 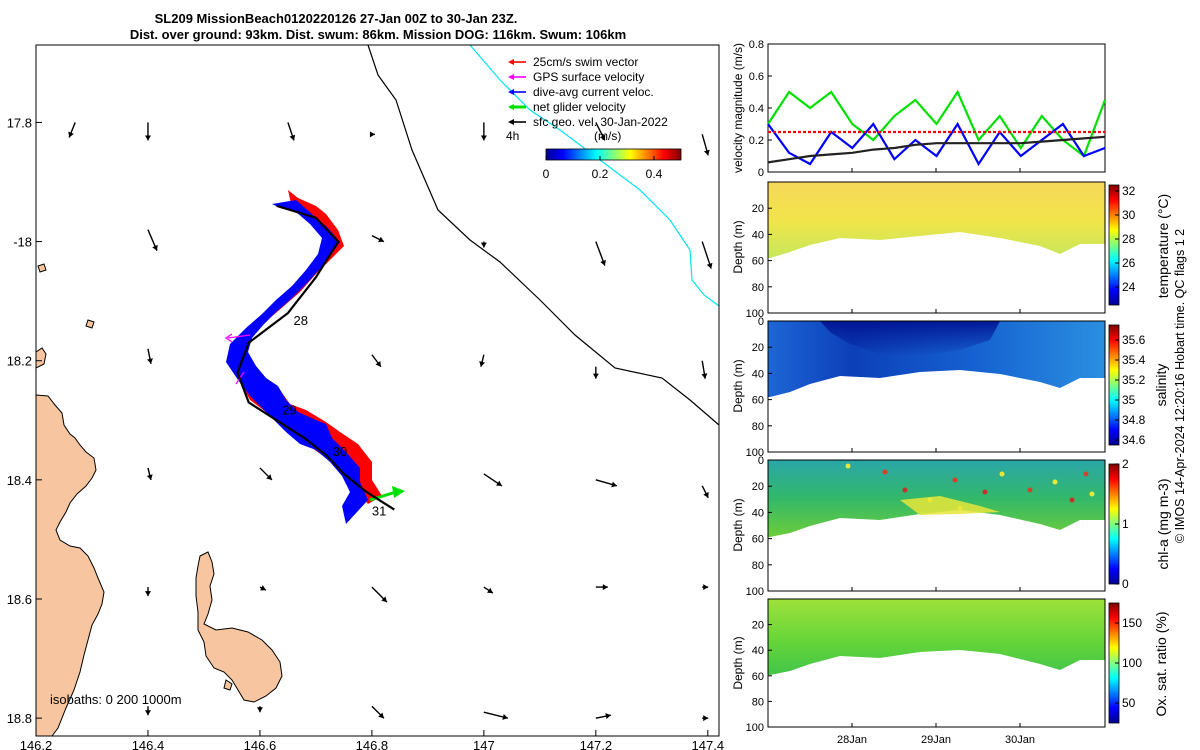 I want to click on colorbar-tick-label: 35.2, so click(x=1134, y=380).